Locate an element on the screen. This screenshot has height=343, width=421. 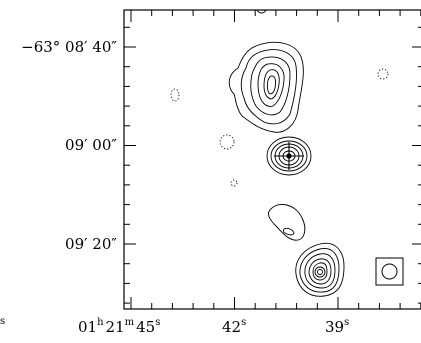
x-tick-label-2: 39s is located at coordinates (337, 326).